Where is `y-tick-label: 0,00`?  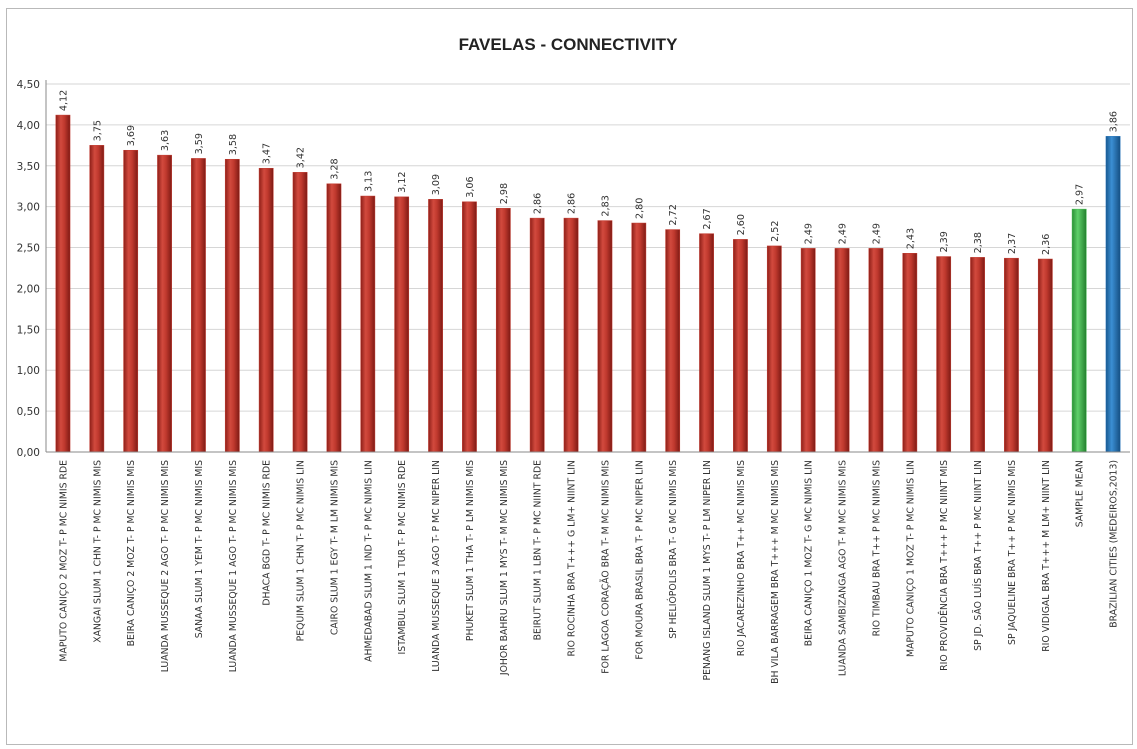
y-tick-label: 0,00 is located at coordinates (28, 453).